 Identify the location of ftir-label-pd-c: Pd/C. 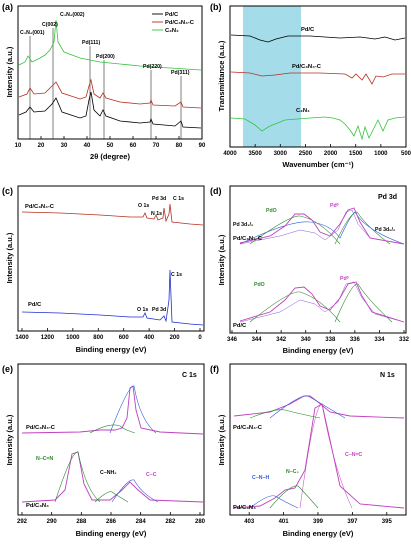
(308, 30).